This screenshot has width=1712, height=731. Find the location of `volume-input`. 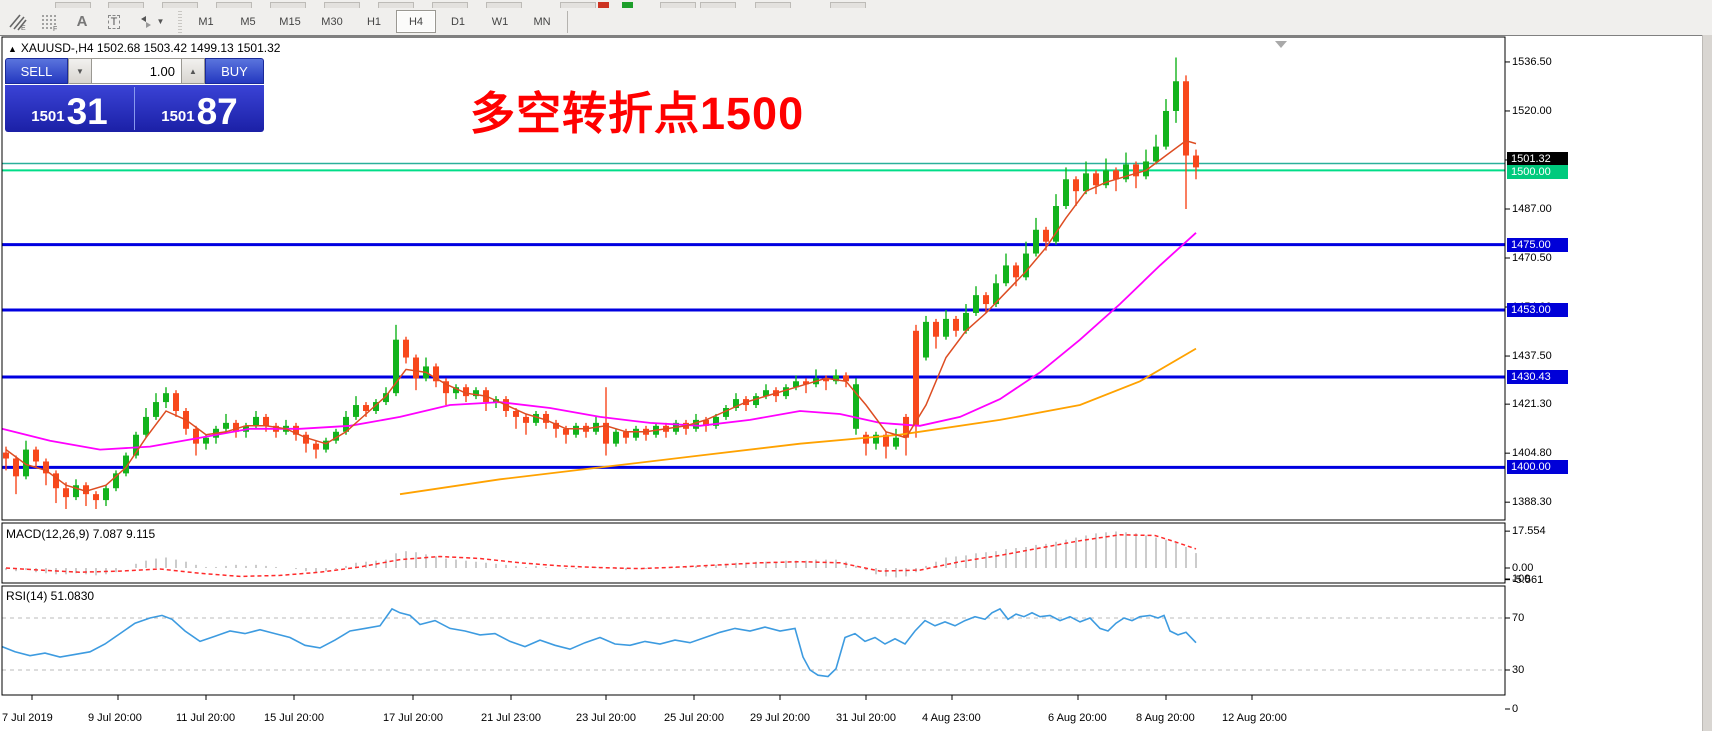

volume-input is located at coordinates (136, 71).